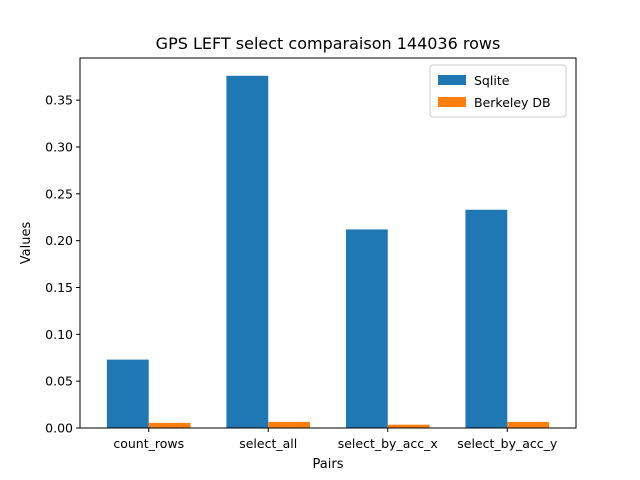 Image resolution: width=640 pixels, height=480 pixels. I want to click on y-tick-label: 0.30, so click(59, 146).